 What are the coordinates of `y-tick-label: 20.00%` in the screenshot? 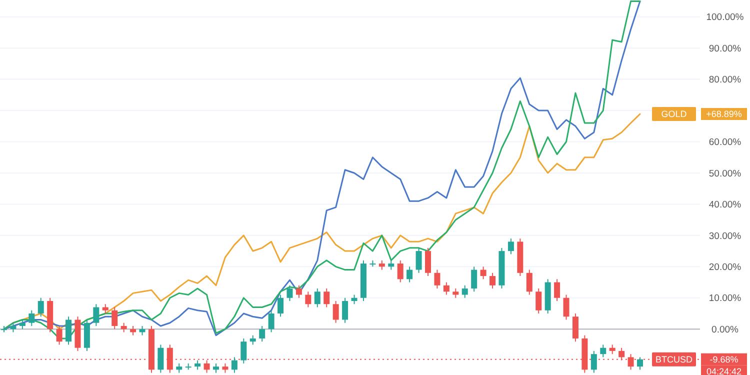 It's located at (725, 267).